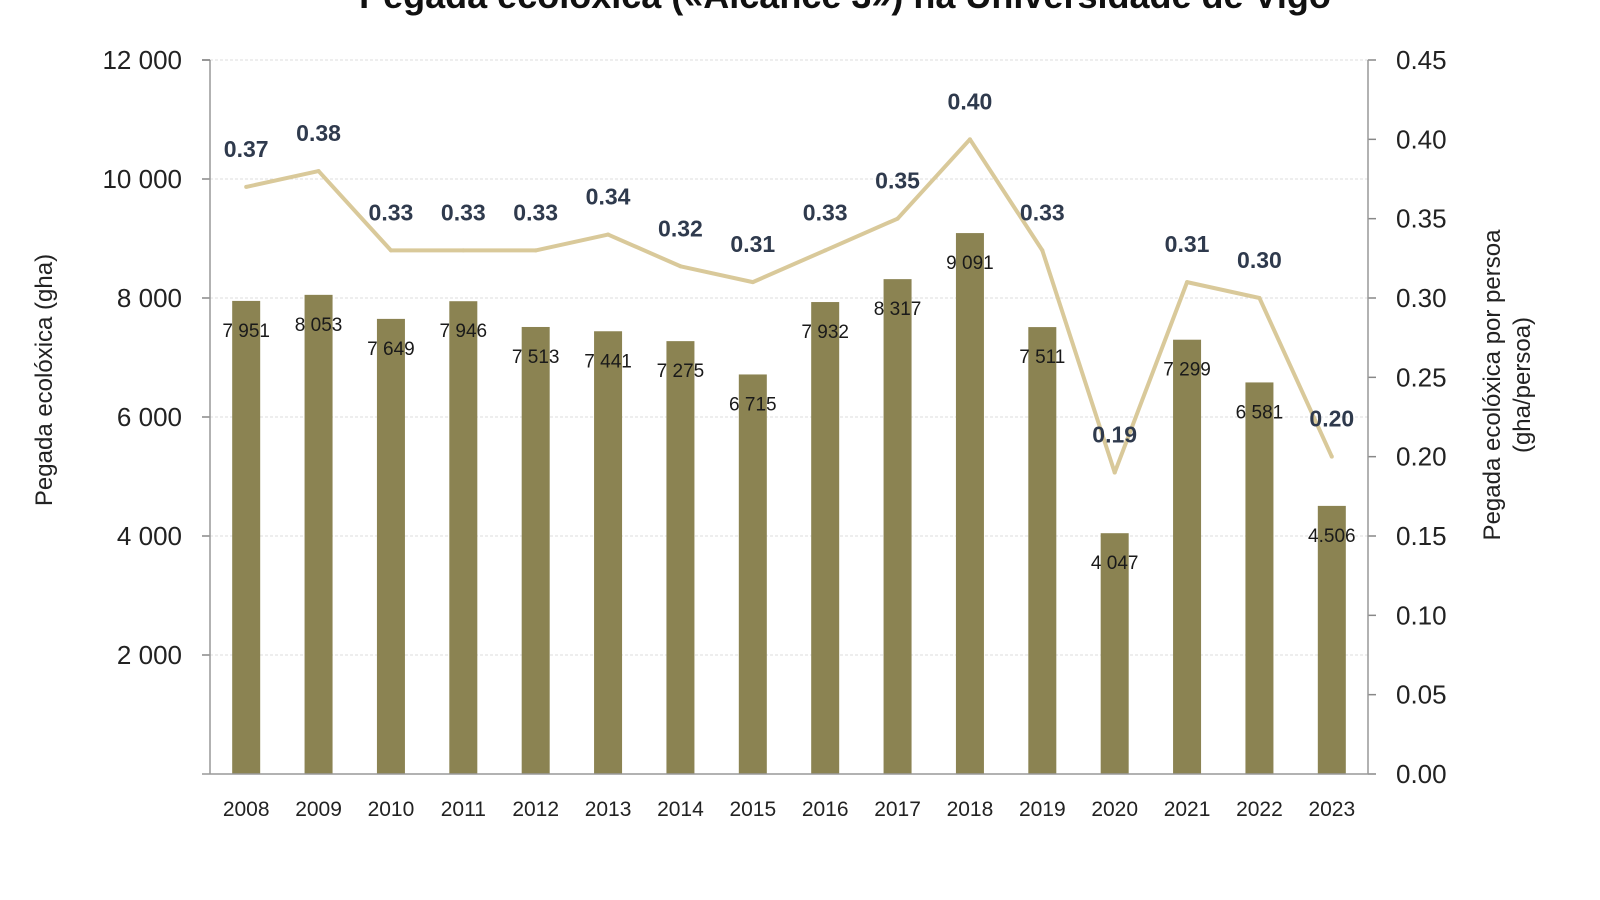 This screenshot has width=1600, height=900. What do you see at coordinates (680, 266) in the screenshot?
I see `line-point-2014` at bounding box center [680, 266].